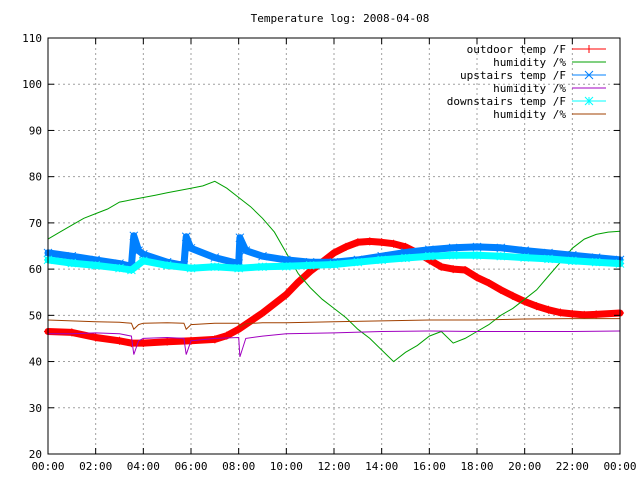  What do you see at coordinates (381, 466) in the screenshot?
I see `x-tick-label: 14:00` at bounding box center [381, 466].